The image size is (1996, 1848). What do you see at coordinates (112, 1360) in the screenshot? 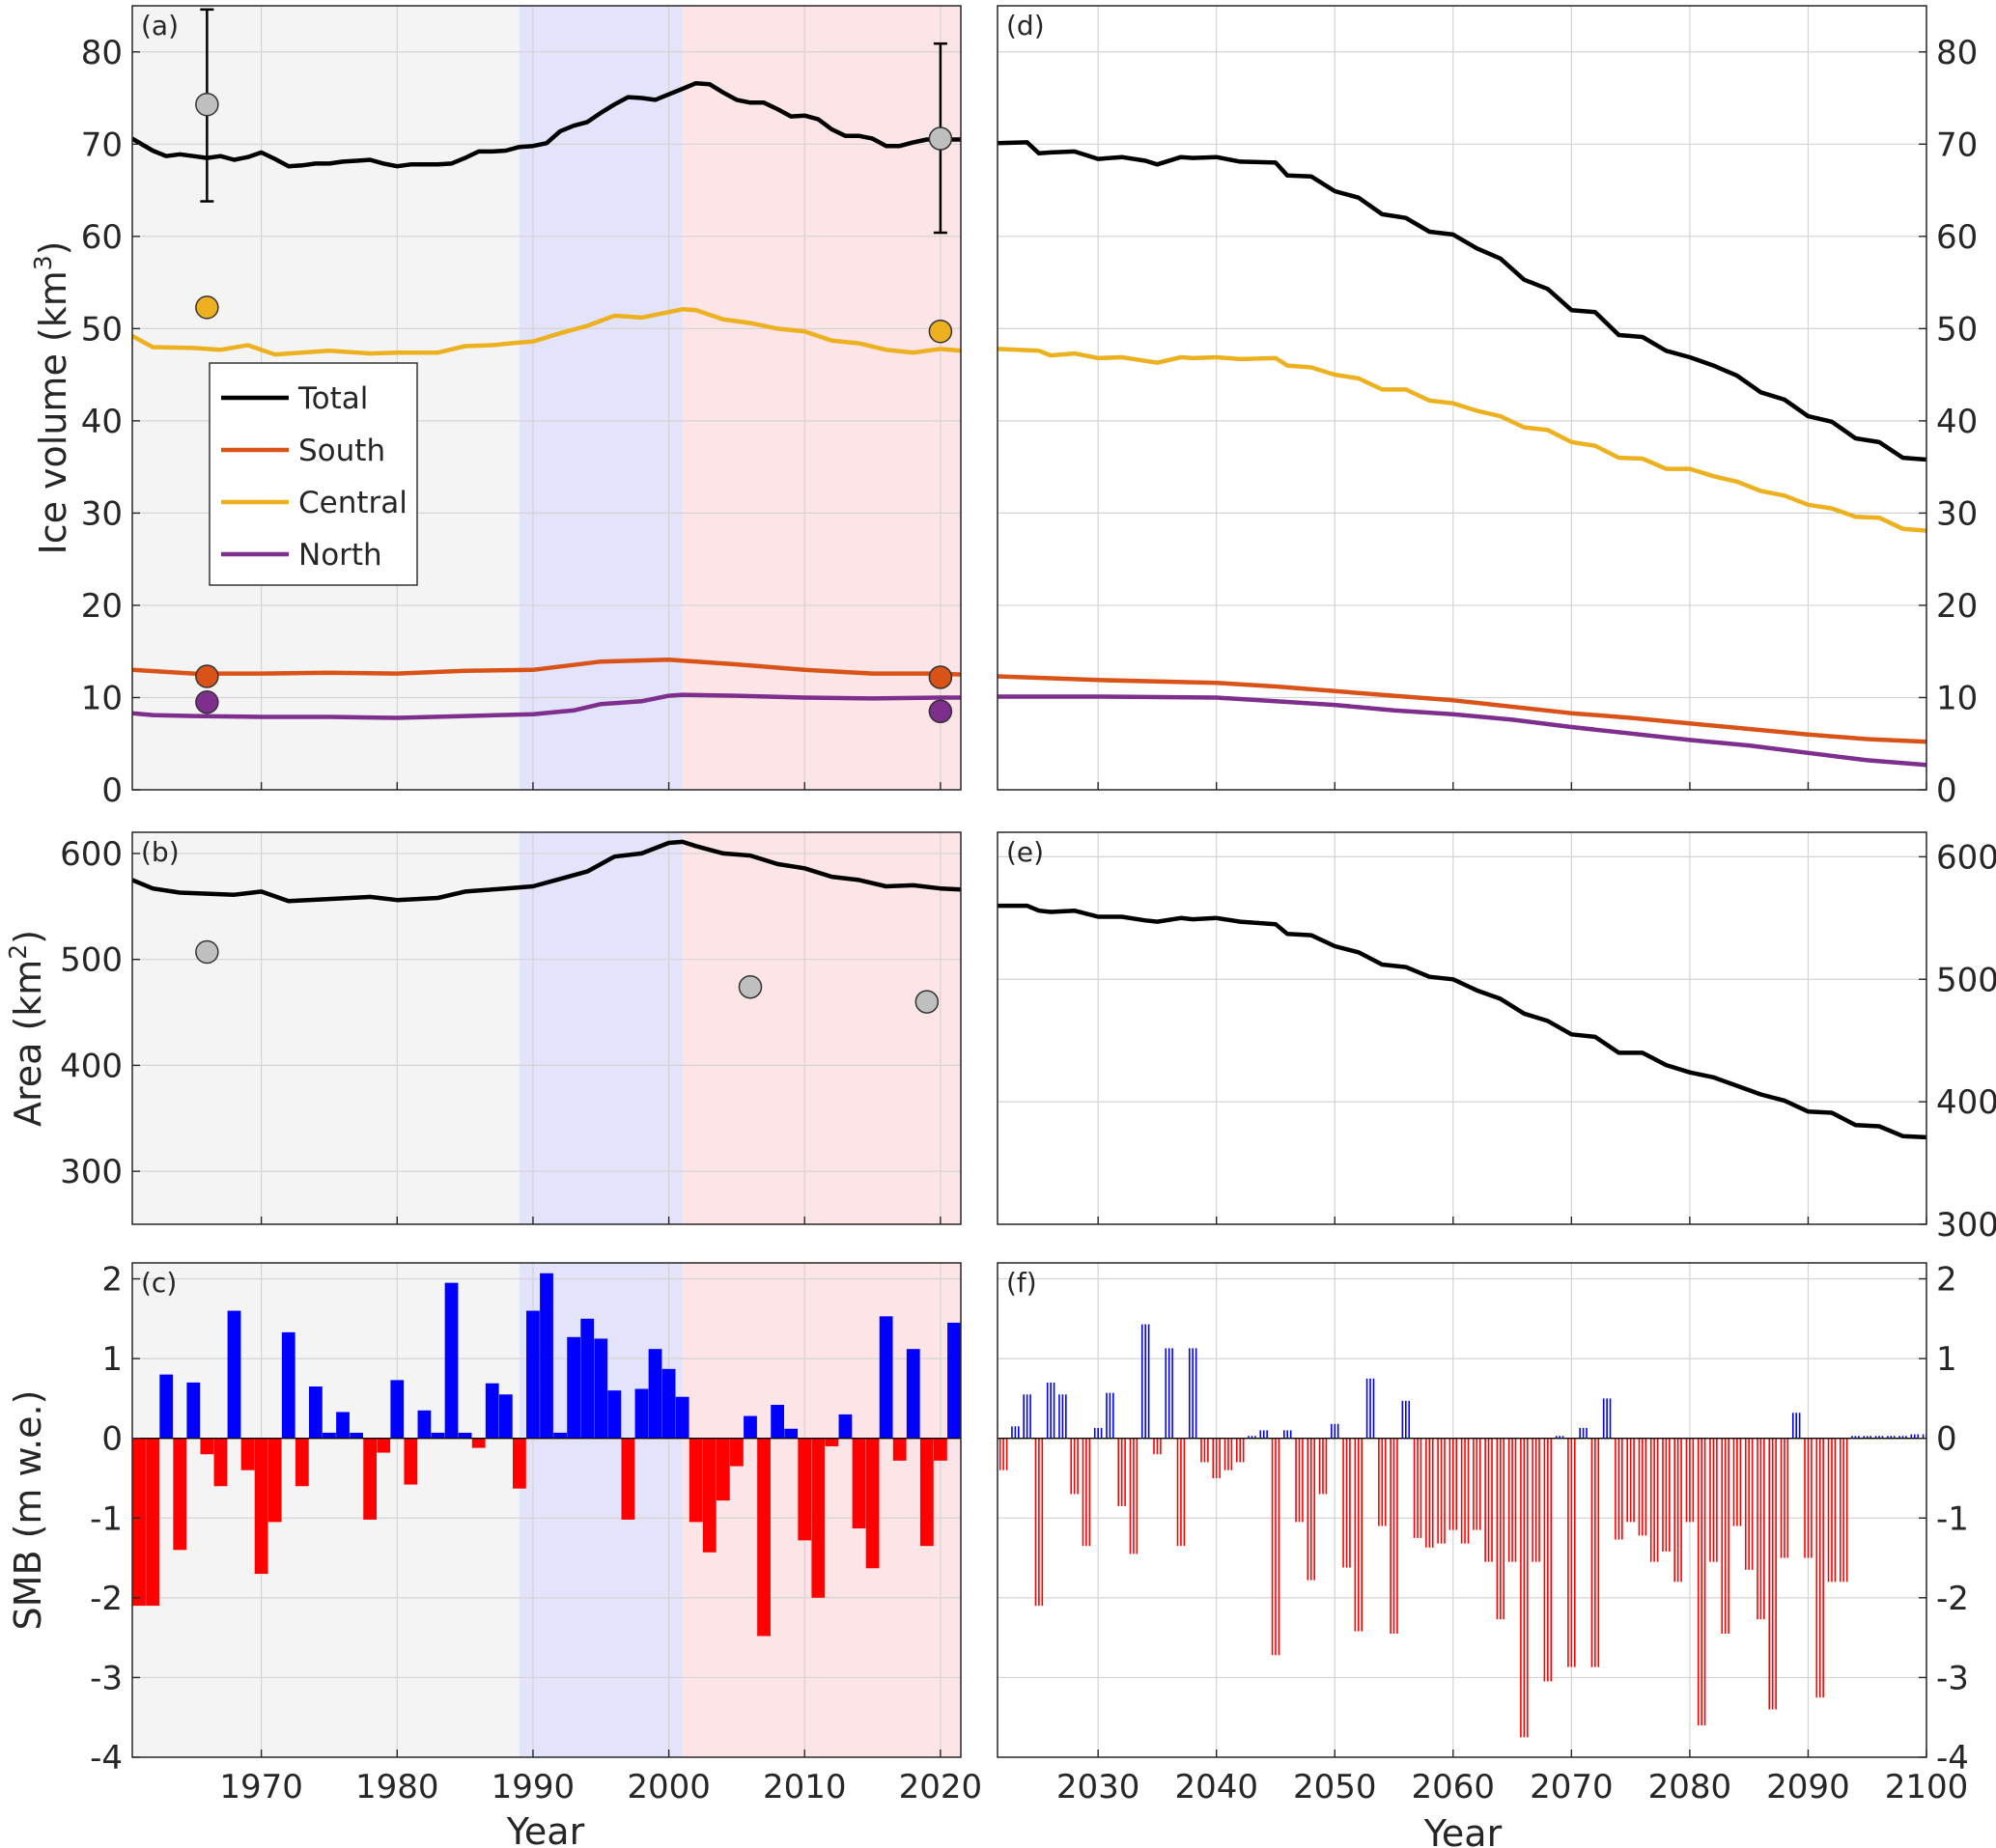
I see `y-tick-label: 1` at bounding box center [112, 1360].